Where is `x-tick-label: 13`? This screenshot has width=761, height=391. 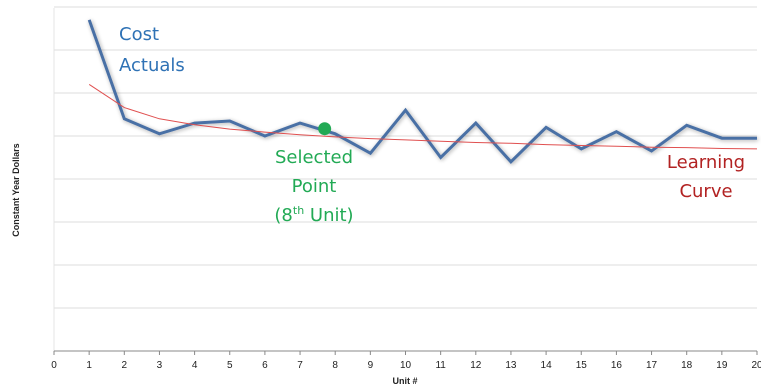
x-tick-label: 13 is located at coordinates (511, 365).